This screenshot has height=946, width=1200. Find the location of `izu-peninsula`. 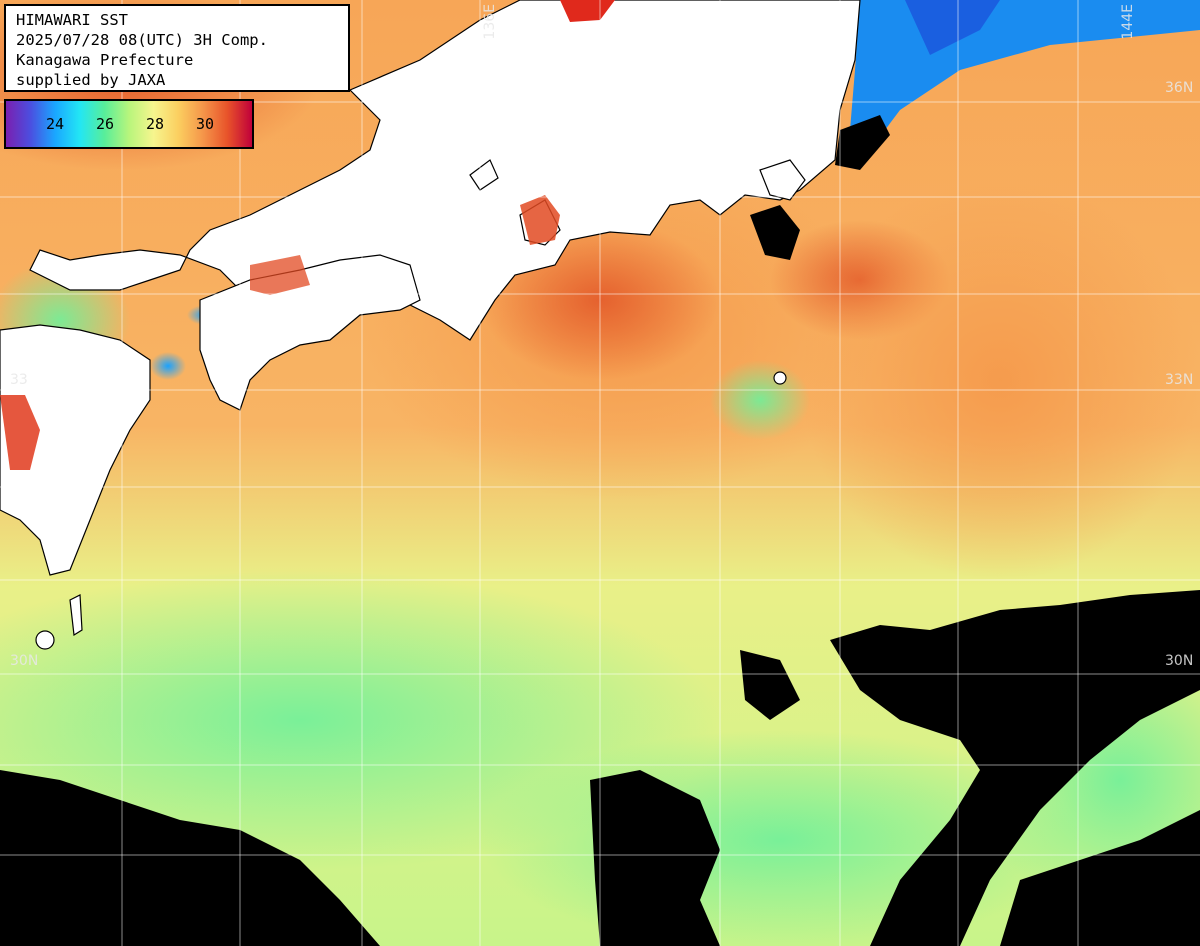

izu-peninsula is located at coordinates (782, 180).